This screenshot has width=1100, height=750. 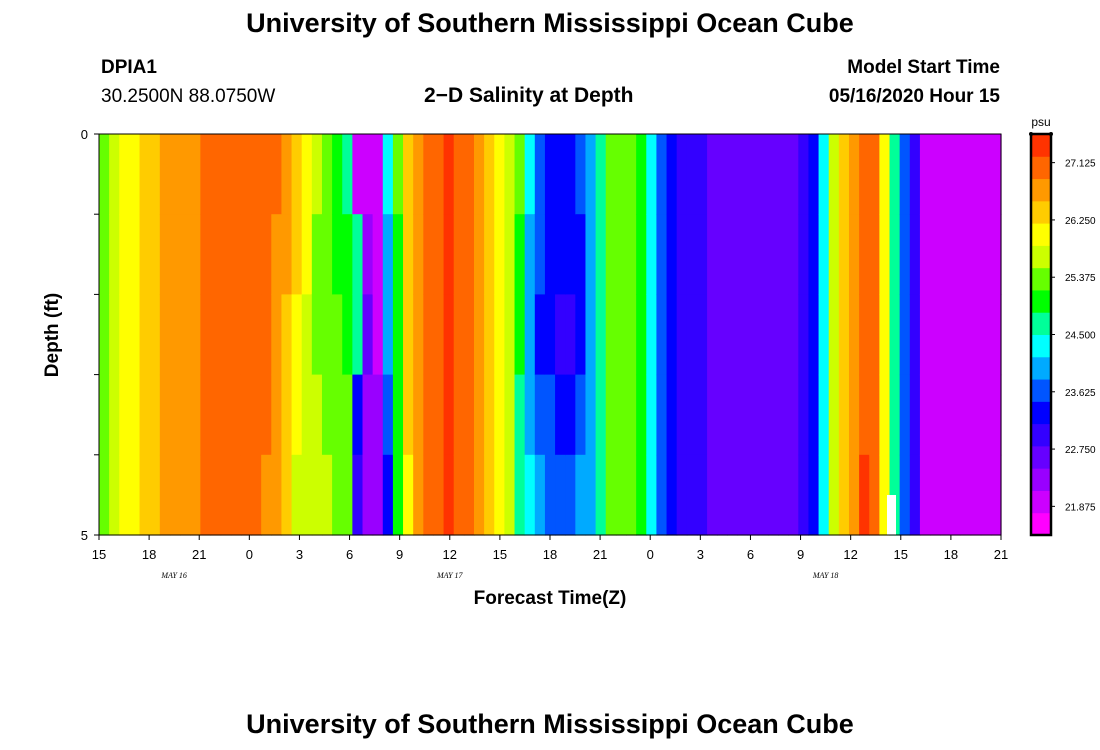 What do you see at coordinates (650, 554) in the screenshot?
I see `x-tick-label: 0` at bounding box center [650, 554].